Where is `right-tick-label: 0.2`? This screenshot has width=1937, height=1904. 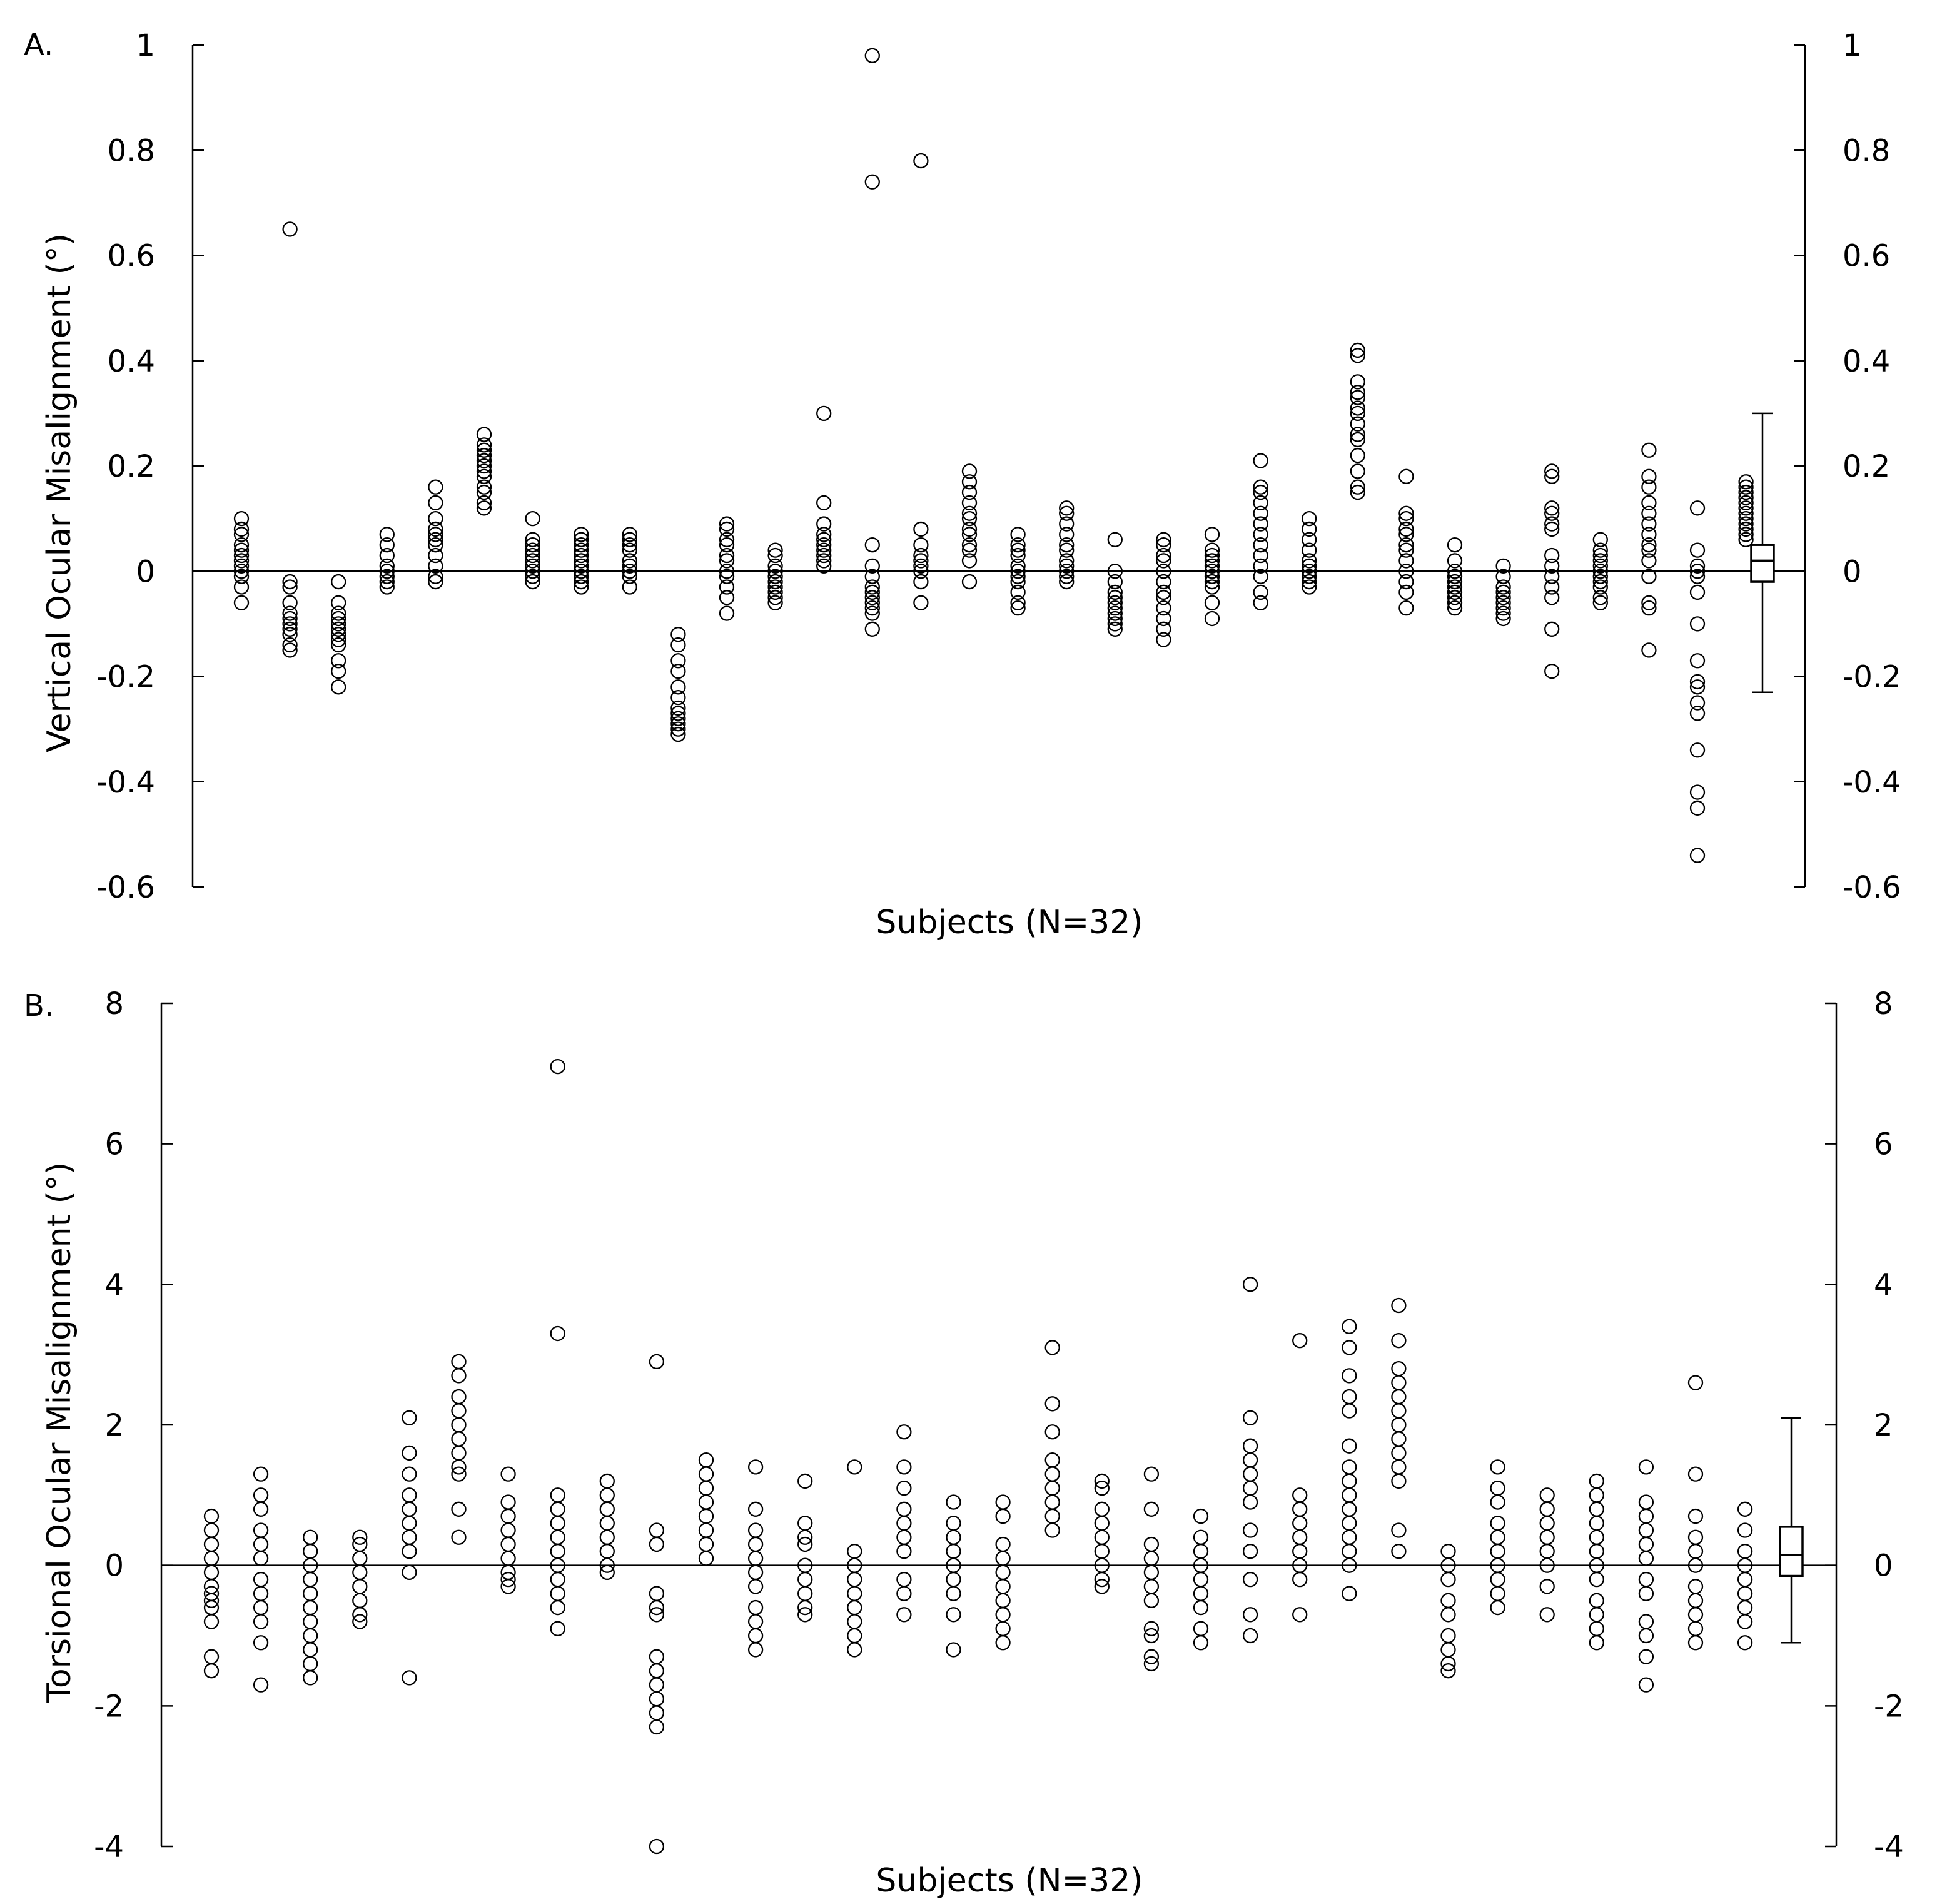
right-tick-label: 0.2 is located at coordinates (1867, 466).